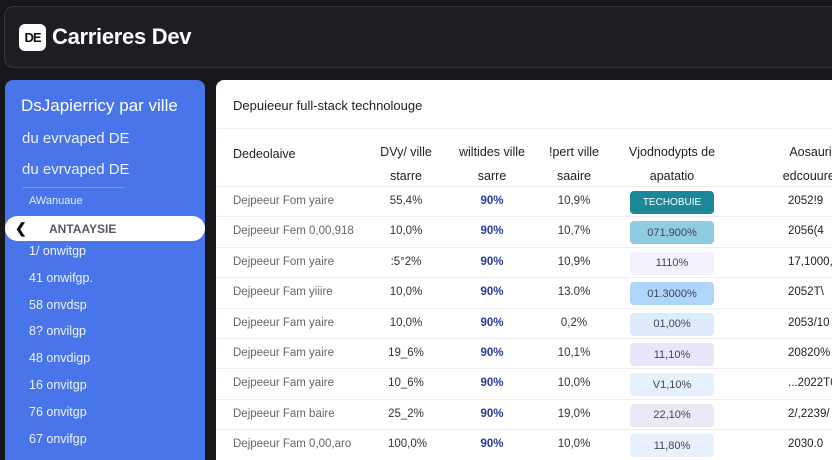 The image size is (832, 460). I want to click on table-cell: :5°2%, so click(406, 261).